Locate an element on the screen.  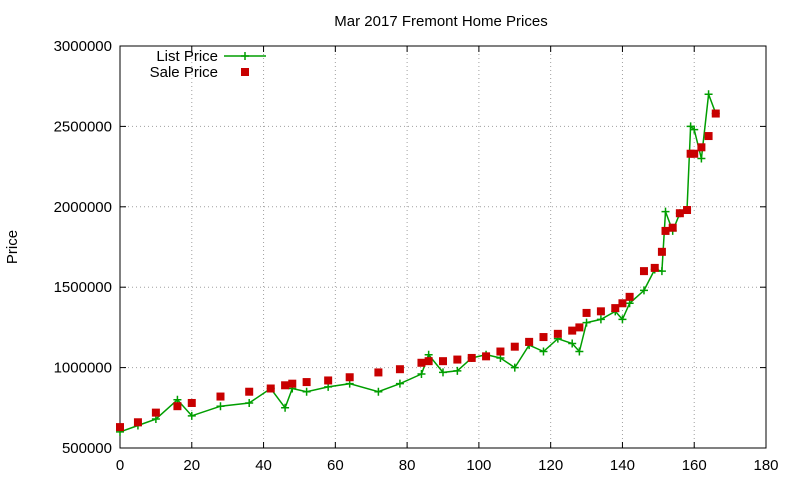
x-tick-label: 60 is located at coordinates (335, 465).